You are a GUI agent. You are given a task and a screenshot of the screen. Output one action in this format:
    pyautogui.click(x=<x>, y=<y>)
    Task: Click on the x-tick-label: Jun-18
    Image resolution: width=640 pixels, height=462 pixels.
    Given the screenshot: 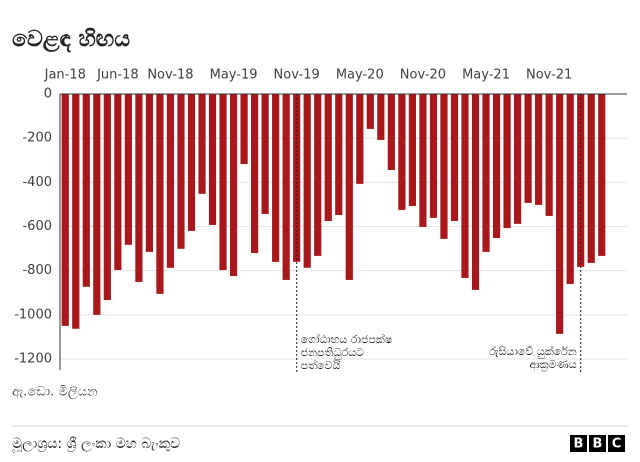 What is the action you would take?
    pyautogui.click(x=117, y=75)
    